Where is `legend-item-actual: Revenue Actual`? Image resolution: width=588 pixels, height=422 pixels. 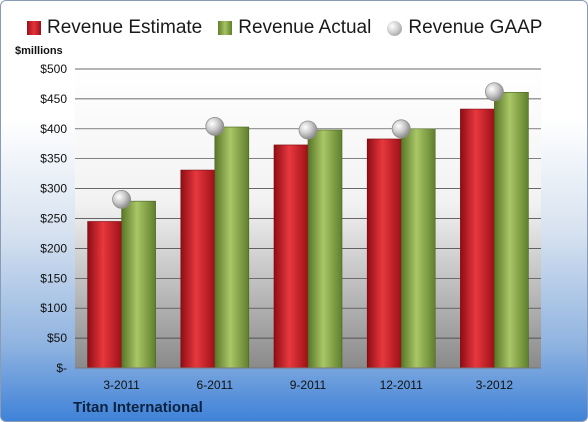 legend-item-actual: Revenue Actual is located at coordinates (294, 28).